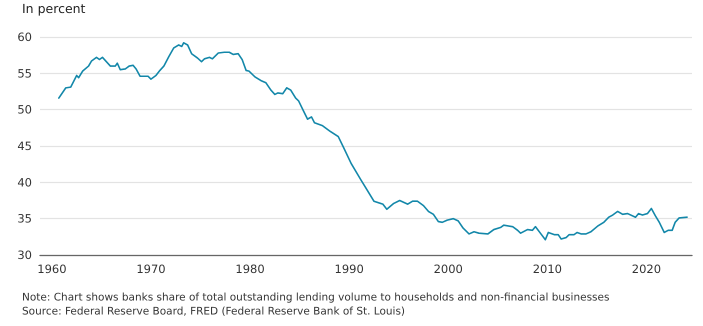 This screenshot has height=326, width=703. What do you see at coordinates (24, 255) in the screenshot?
I see `y-tick-label: 30` at bounding box center [24, 255].